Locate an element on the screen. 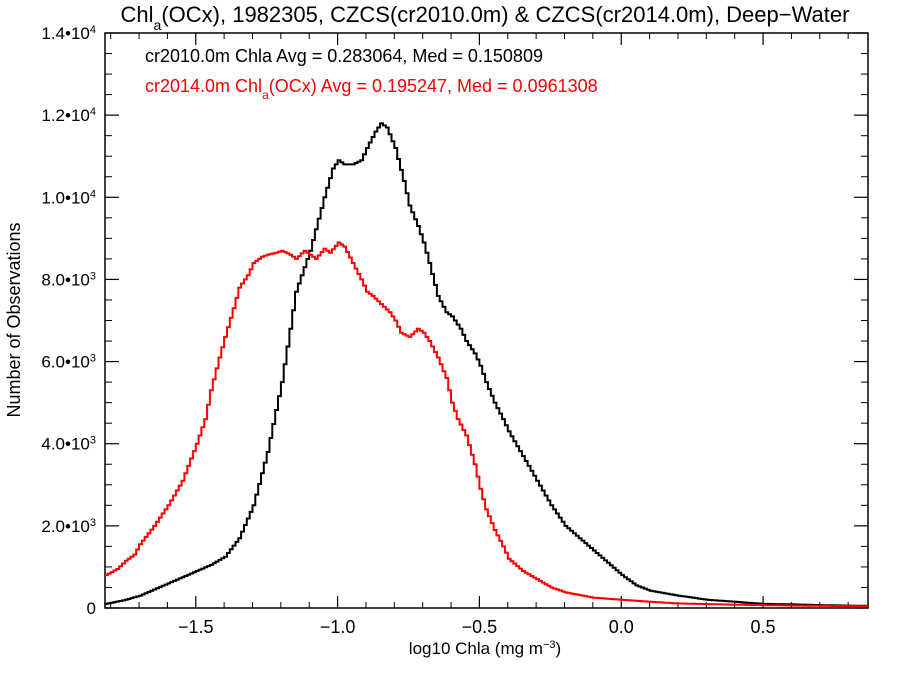 This screenshot has width=900, height=675. x-axis-label-superscript: −3 is located at coordinates (549, 645).